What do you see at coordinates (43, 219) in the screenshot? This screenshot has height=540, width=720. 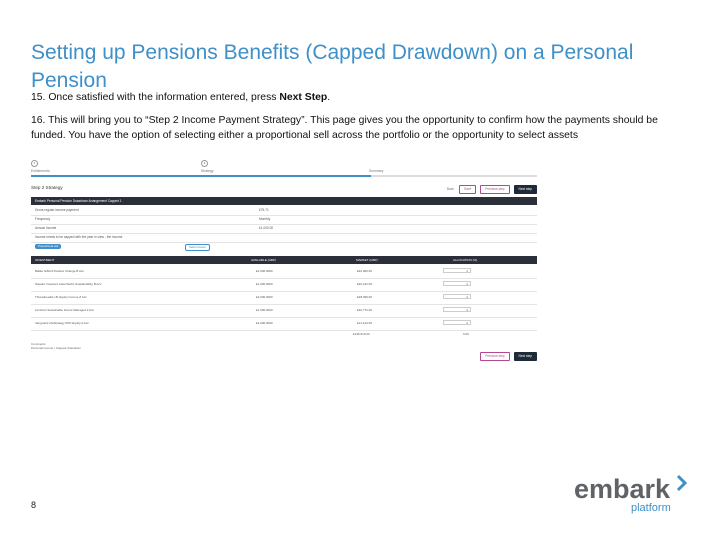 I see `info-label: Frequency` at bounding box center [43, 219].